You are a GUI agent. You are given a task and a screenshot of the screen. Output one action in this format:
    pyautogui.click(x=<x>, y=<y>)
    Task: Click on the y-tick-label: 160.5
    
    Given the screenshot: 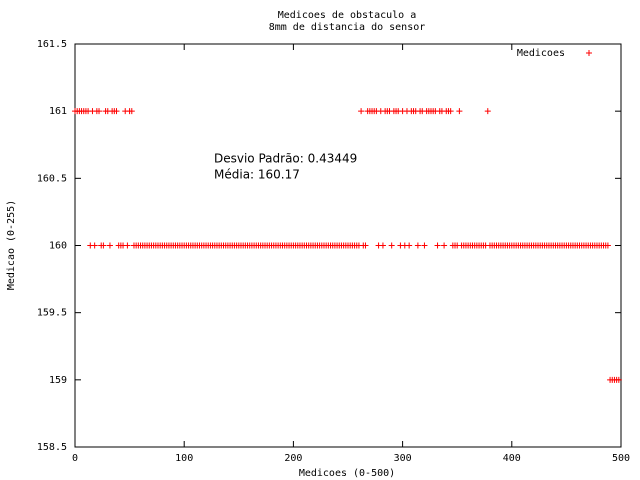 What is the action you would take?
    pyautogui.click(x=52, y=178)
    